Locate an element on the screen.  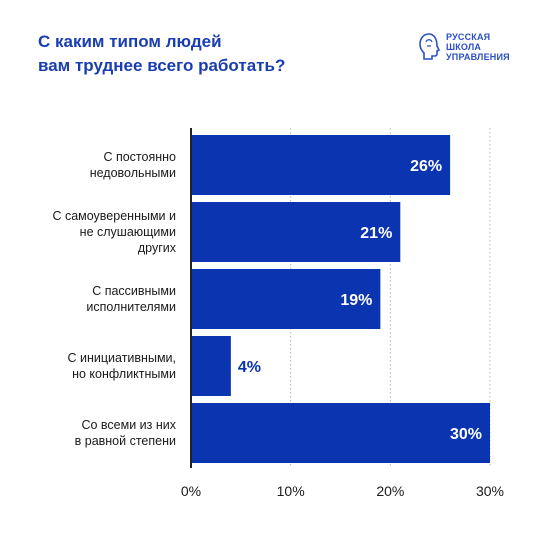
bar-value-label-0: 26% is located at coordinates (426, 166).